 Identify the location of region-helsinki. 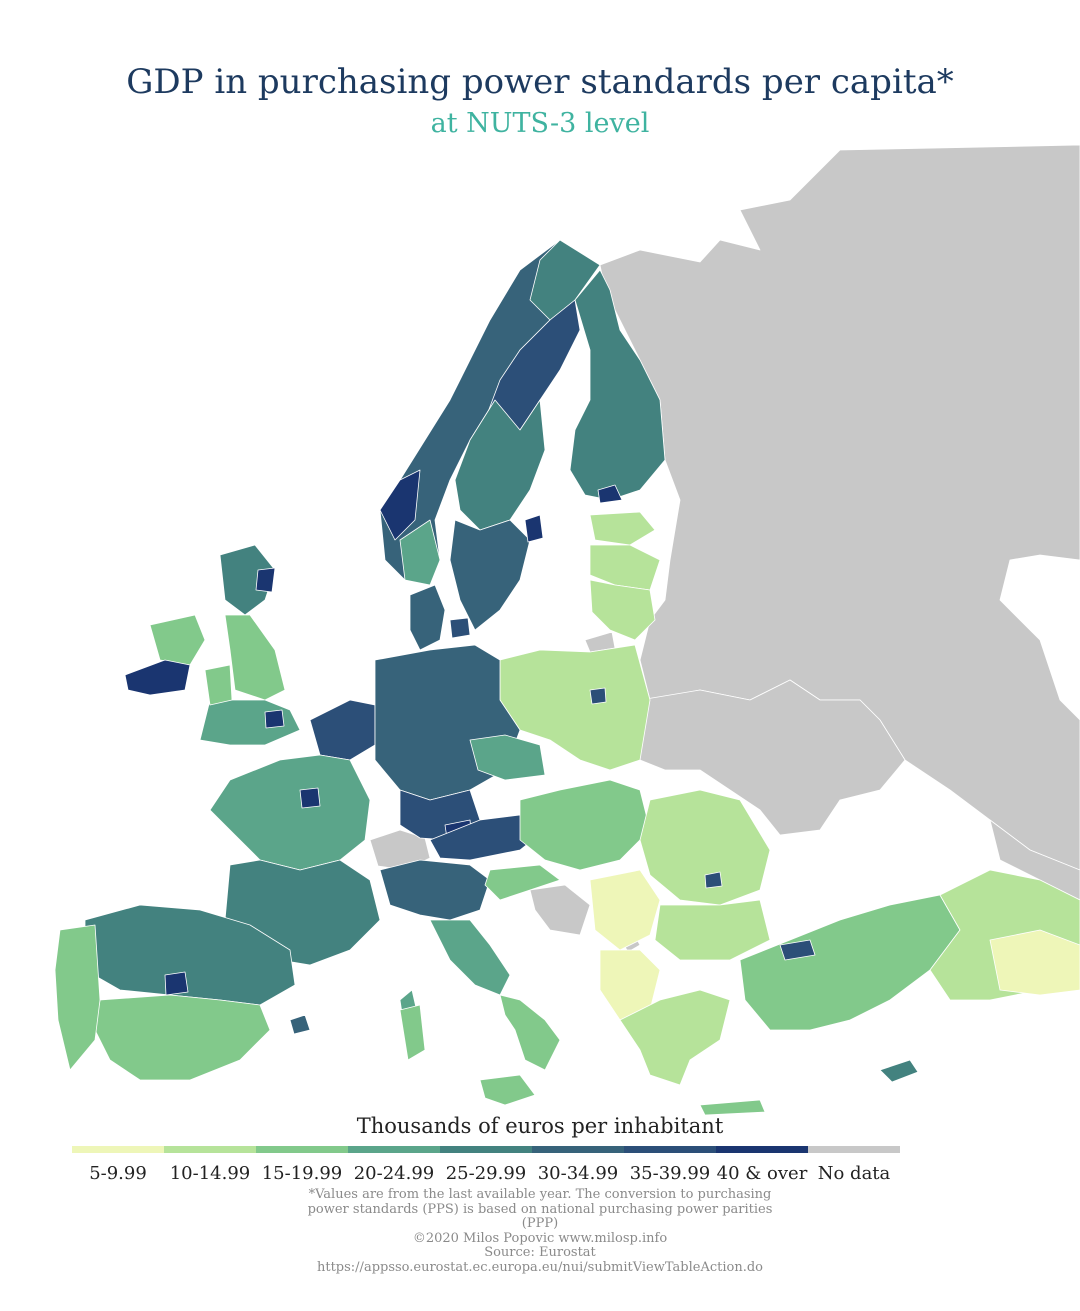
(610, 494).